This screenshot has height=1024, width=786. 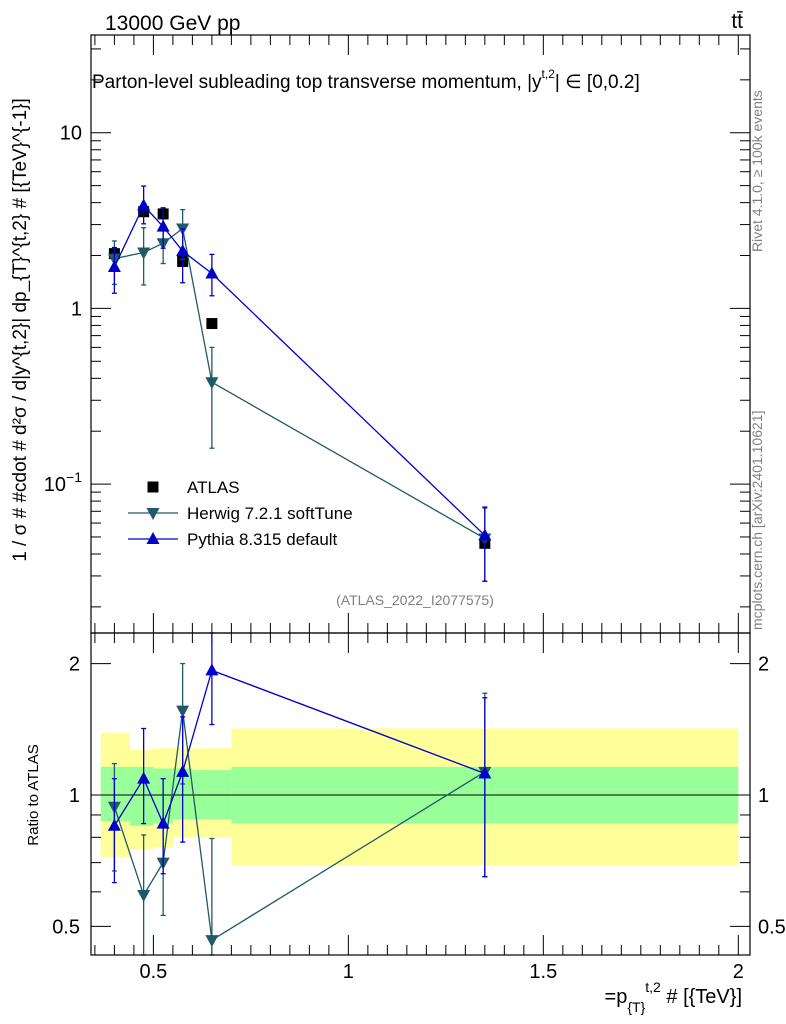 What do you see at coordinates (262, 539) in the screenshot?
I see `legend-label-2: Pythia 8.315 default` at bounding box center [262, 539].